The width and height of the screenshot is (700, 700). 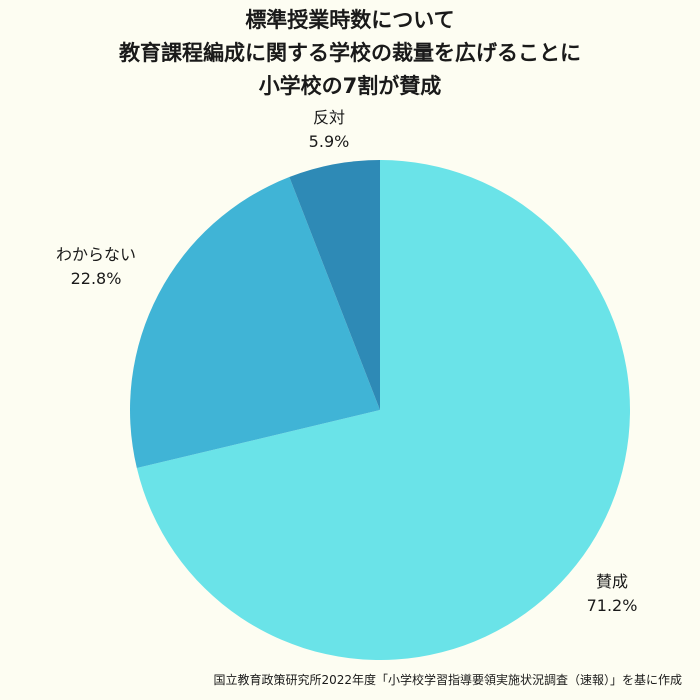 I want to click on slice-label-unknown-value: 22.8%, so click(x=96, y=278).